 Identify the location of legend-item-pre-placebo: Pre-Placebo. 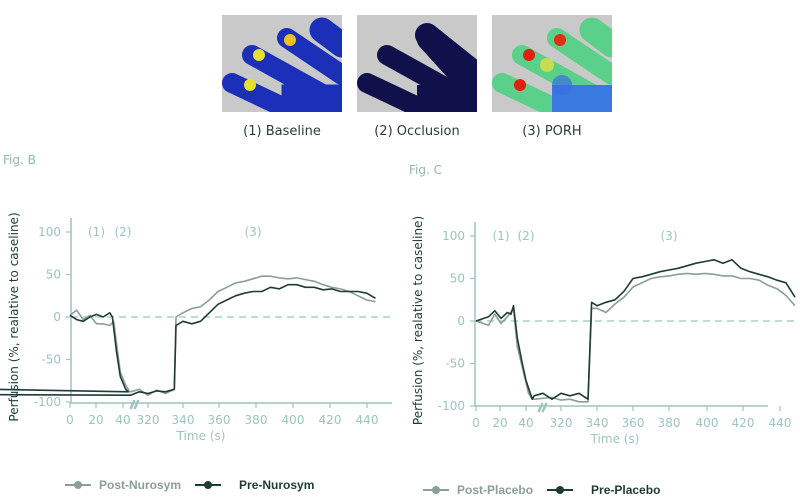
(603, 490).